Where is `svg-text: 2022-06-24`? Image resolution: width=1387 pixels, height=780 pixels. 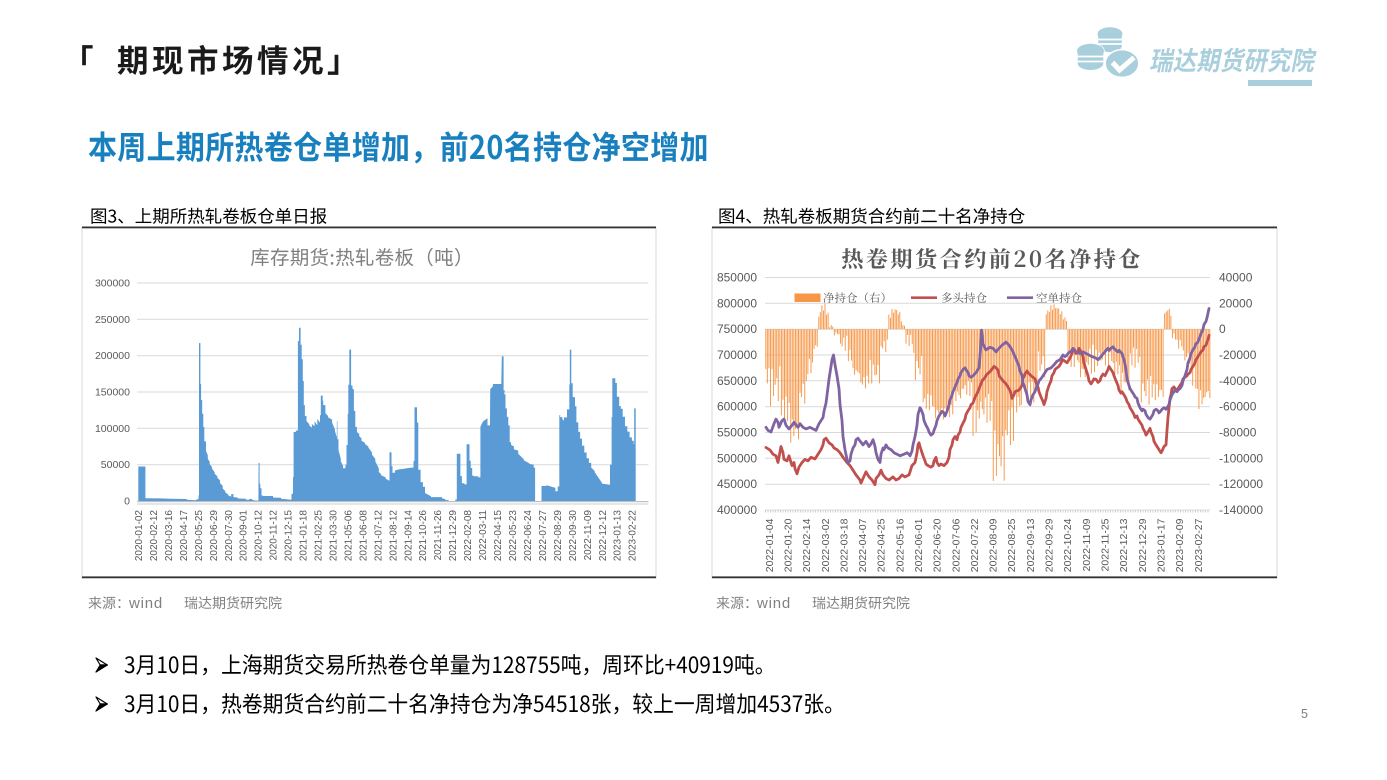
svg-text: 2022-06-24 is located at coordinates (528, 536).